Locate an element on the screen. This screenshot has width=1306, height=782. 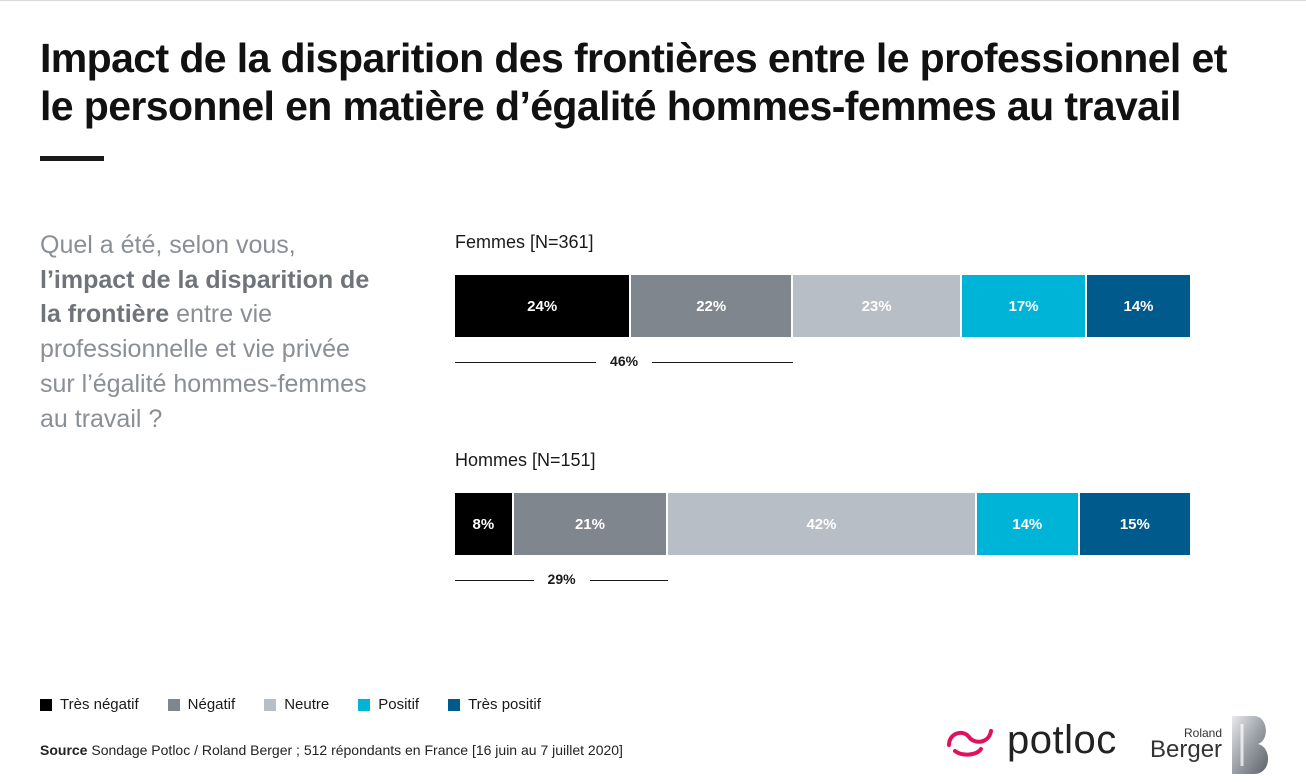
data-label: 23% is located at coordinates (876, 306).